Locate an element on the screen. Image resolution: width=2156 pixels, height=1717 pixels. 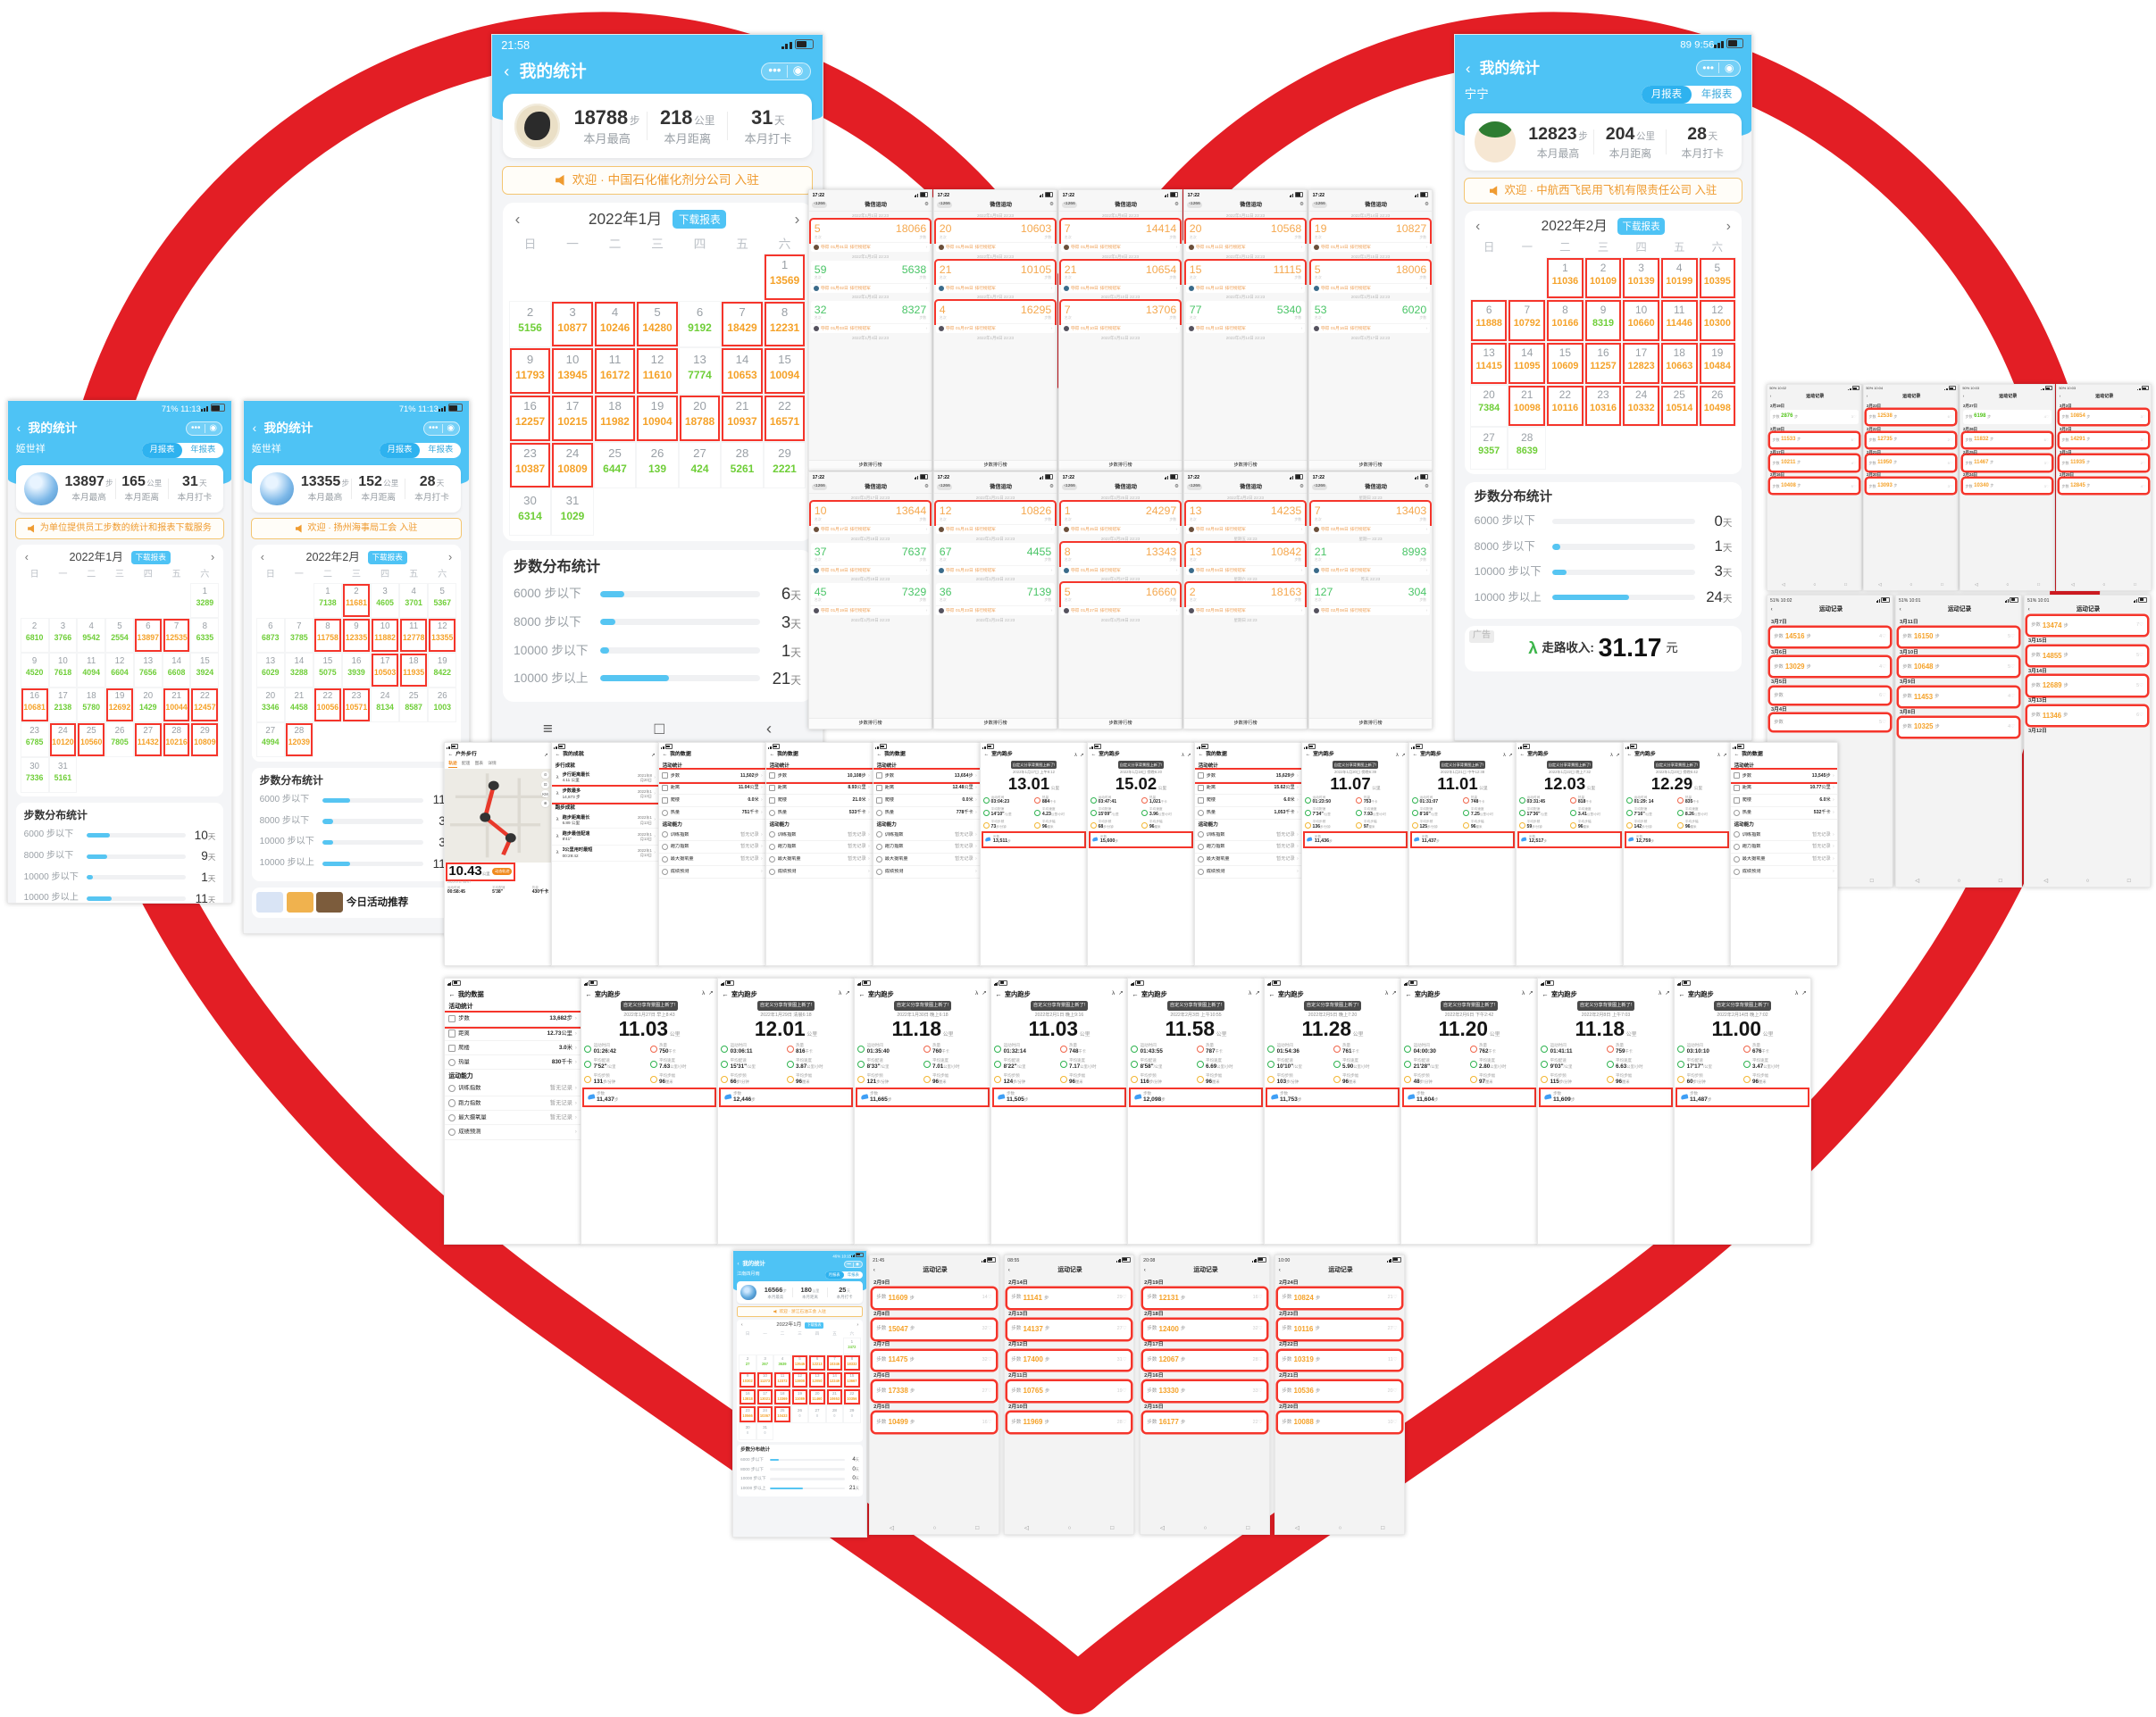
step-record-card: 步数 11475 步 32♡ is located at coordinates (934, 1360).